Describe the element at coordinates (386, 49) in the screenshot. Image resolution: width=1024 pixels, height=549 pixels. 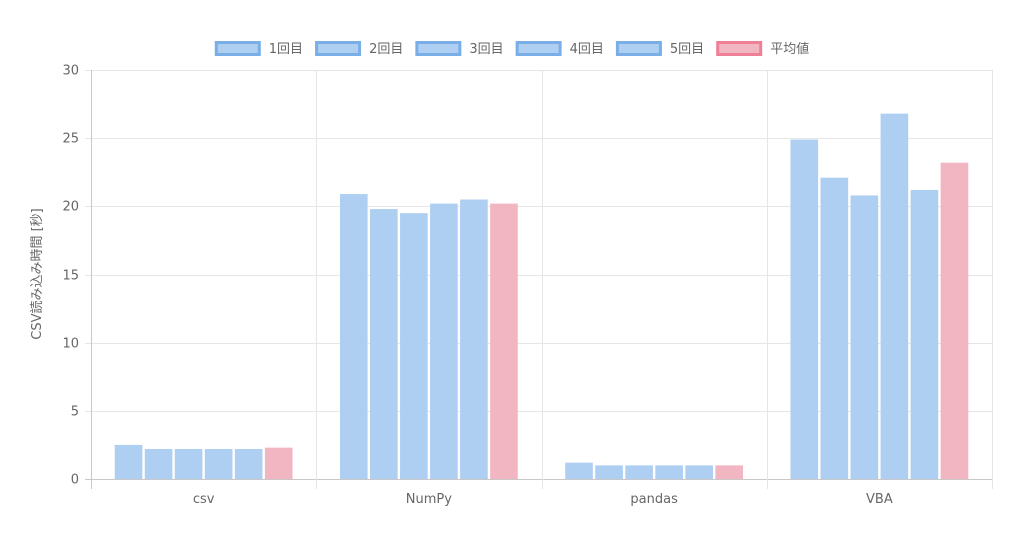
I see `legend-label: 2回目` at that location.